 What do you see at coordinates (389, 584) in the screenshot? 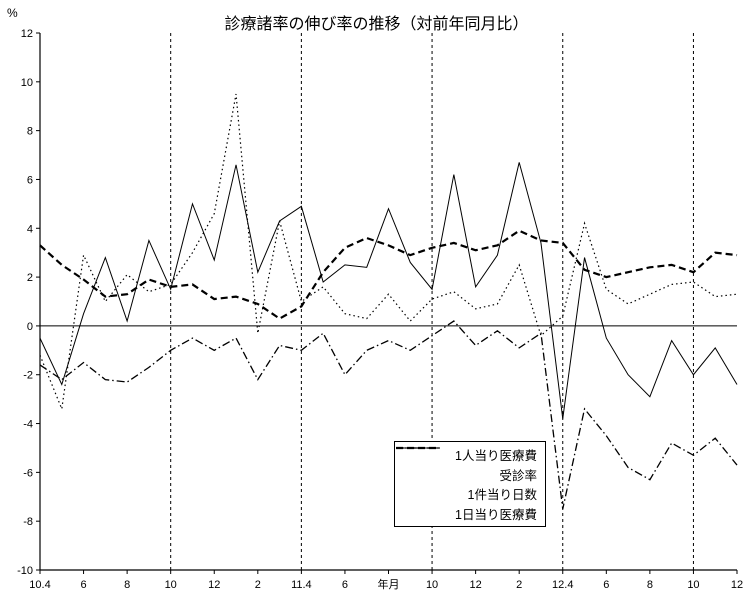
I see `x-axis-title: 年月` at bounding box center [389, 584].